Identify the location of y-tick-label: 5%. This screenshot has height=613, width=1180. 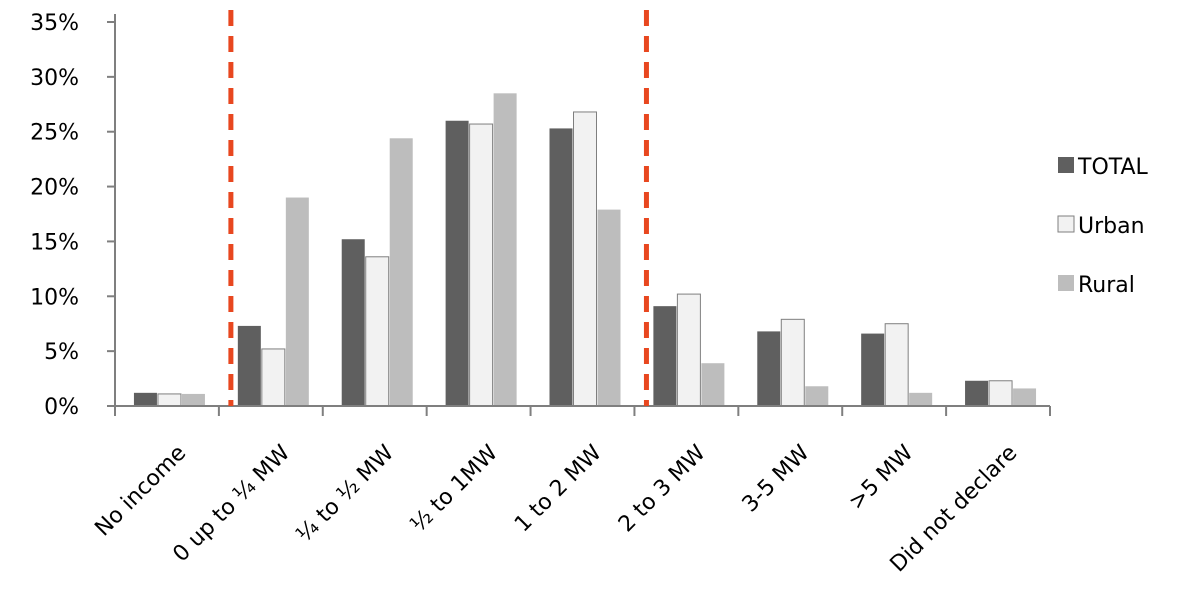
(61, 352).